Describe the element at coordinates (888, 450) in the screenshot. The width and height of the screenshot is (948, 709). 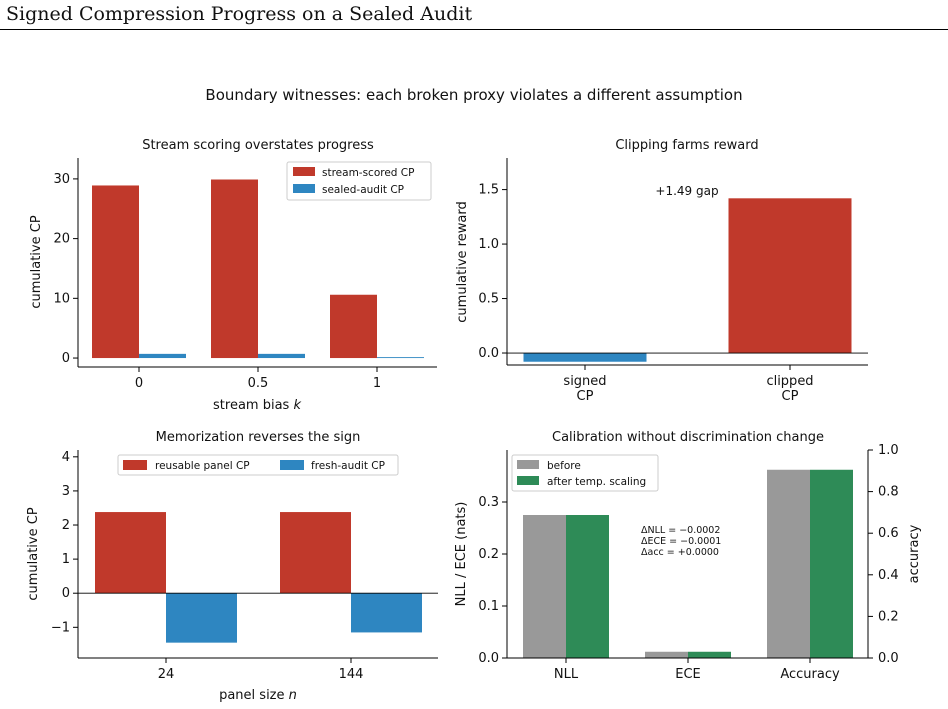
I see `y2tick-label: 1.0` at that location.